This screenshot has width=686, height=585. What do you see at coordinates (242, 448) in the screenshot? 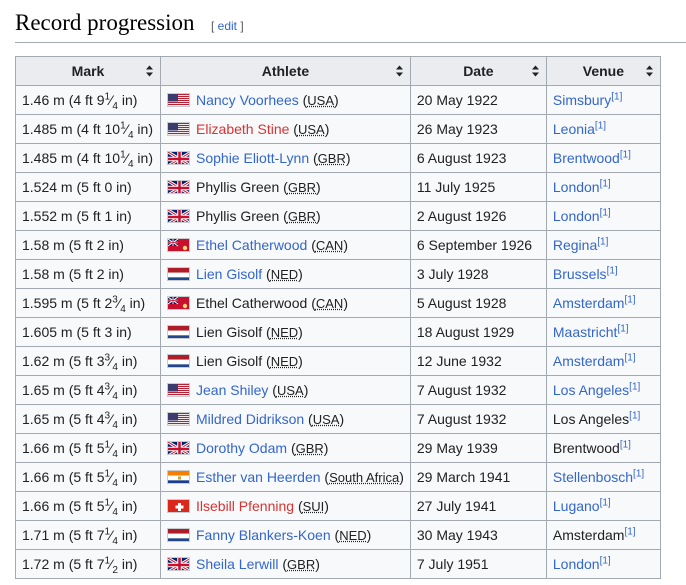
I see `athlete-link: Dorothy Odam` at bounding box center [242, 448].